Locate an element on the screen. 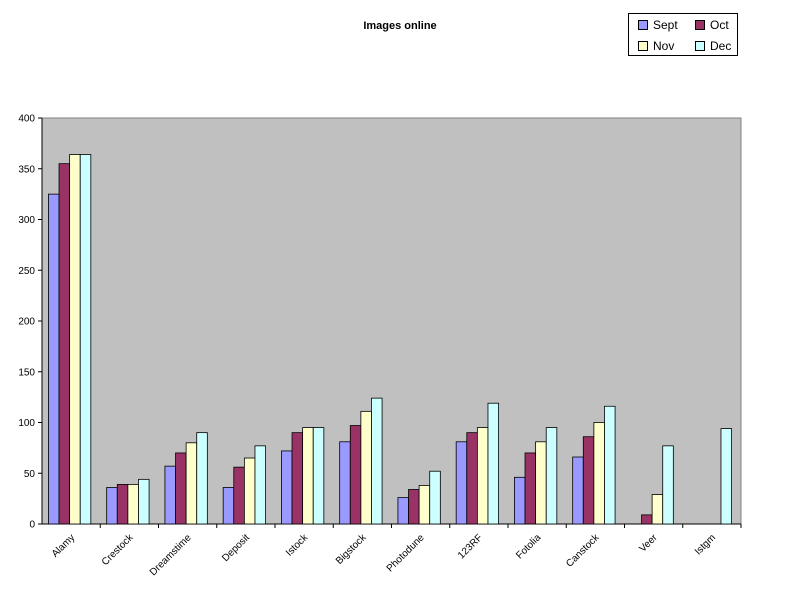  bar-oct-deposit is located at coordinates (239, 495).